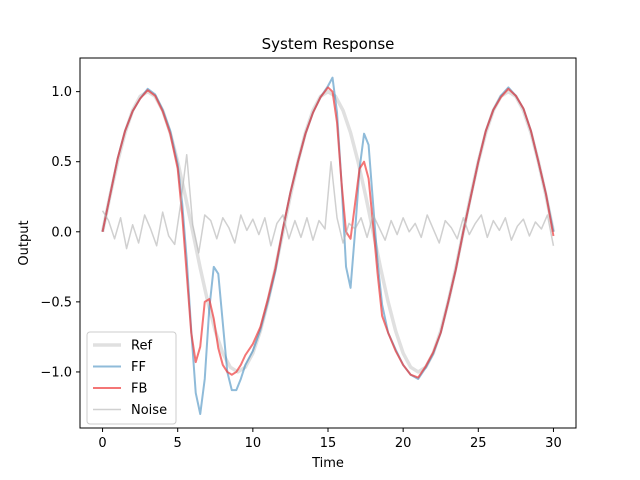 The height and width of the screenshot is (480, 640). I want to click on y-tick-label: −0.5, so click(56, 302).